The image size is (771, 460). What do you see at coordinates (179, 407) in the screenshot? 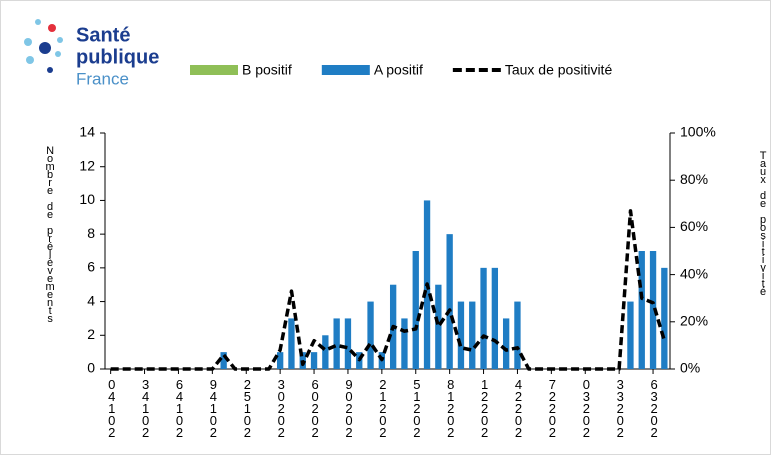
I see `x-tick-label: 64102` at bounding box center [179, 407].